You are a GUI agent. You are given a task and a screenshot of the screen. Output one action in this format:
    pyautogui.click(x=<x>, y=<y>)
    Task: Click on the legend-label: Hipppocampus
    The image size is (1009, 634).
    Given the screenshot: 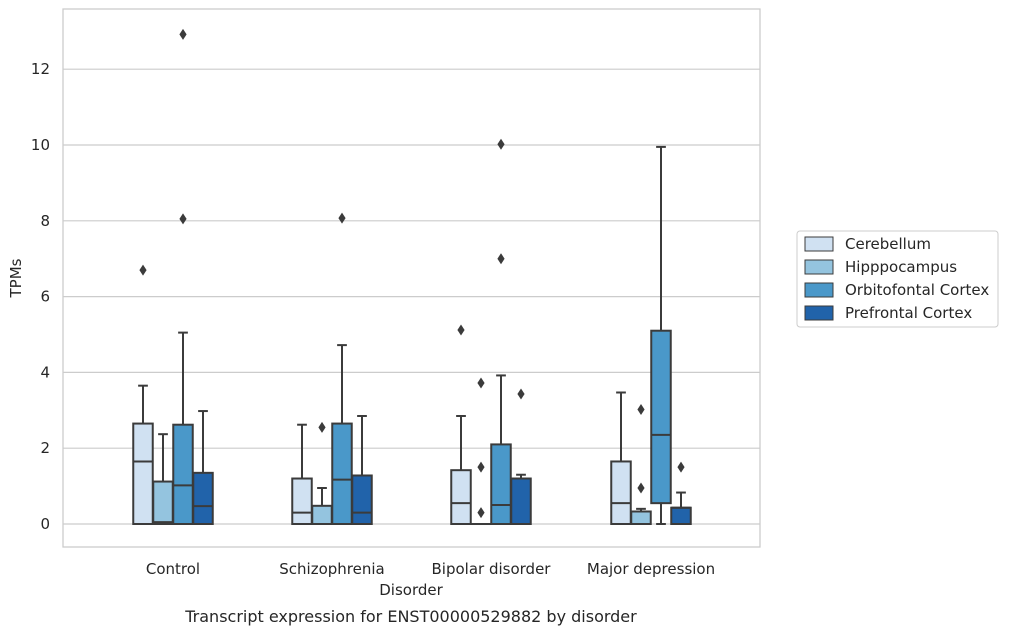 What is the action you would take?
    pyautogui.click(x=901, y=267)
    